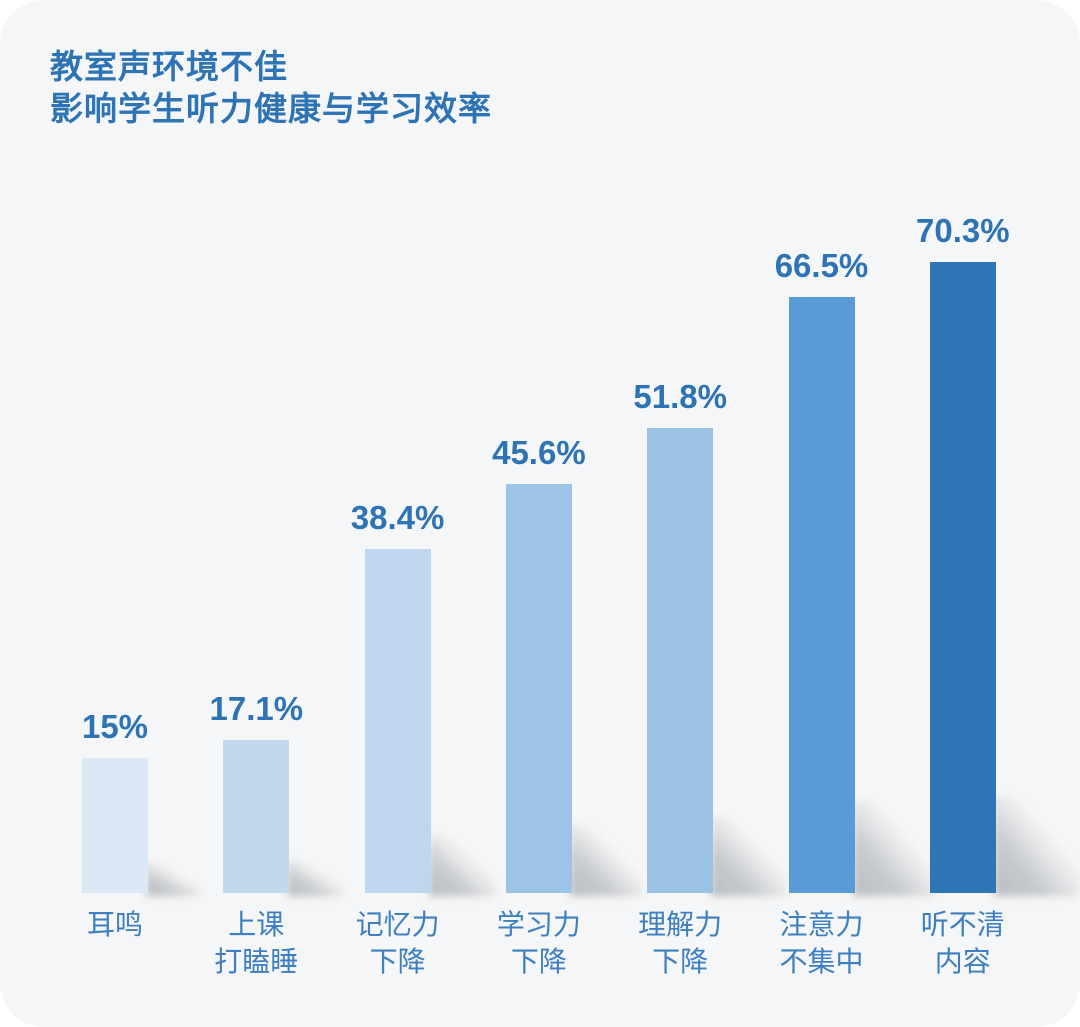 The image size is (1080, 1027). I want to click on bar-value-label: 15%, so click(115, 727).